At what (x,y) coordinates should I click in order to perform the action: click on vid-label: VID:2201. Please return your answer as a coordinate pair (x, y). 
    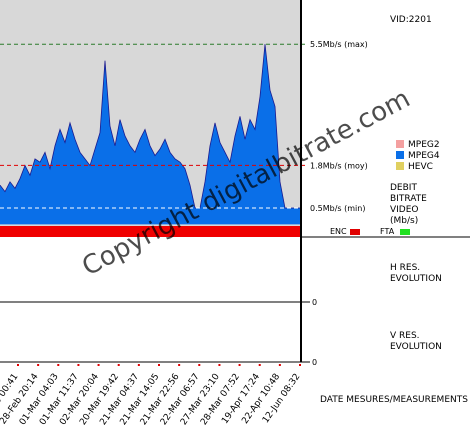
    Looking at the image, I should click on (411, 20).